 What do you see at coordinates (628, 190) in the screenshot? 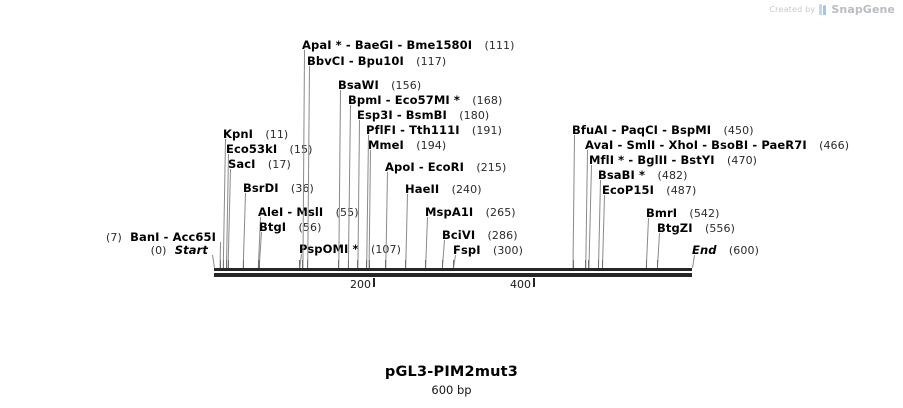
I see `enzyme-names: EcoP15I` at bounding box center [628, 190].